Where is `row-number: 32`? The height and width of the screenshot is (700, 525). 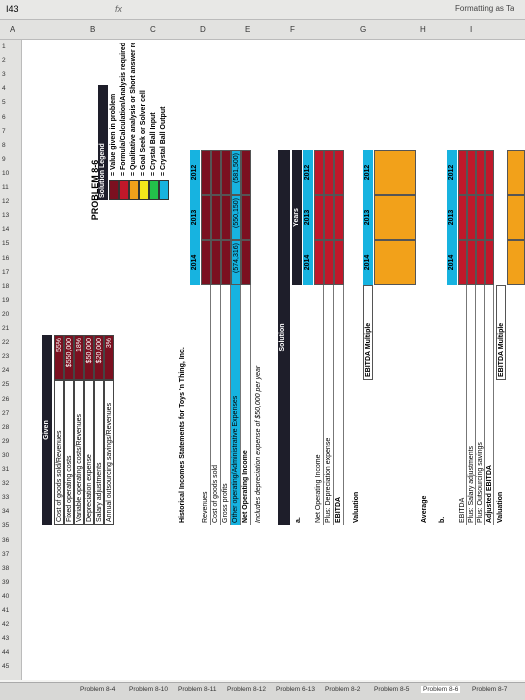
row-number: 32 is located at coordinates (6, 484).